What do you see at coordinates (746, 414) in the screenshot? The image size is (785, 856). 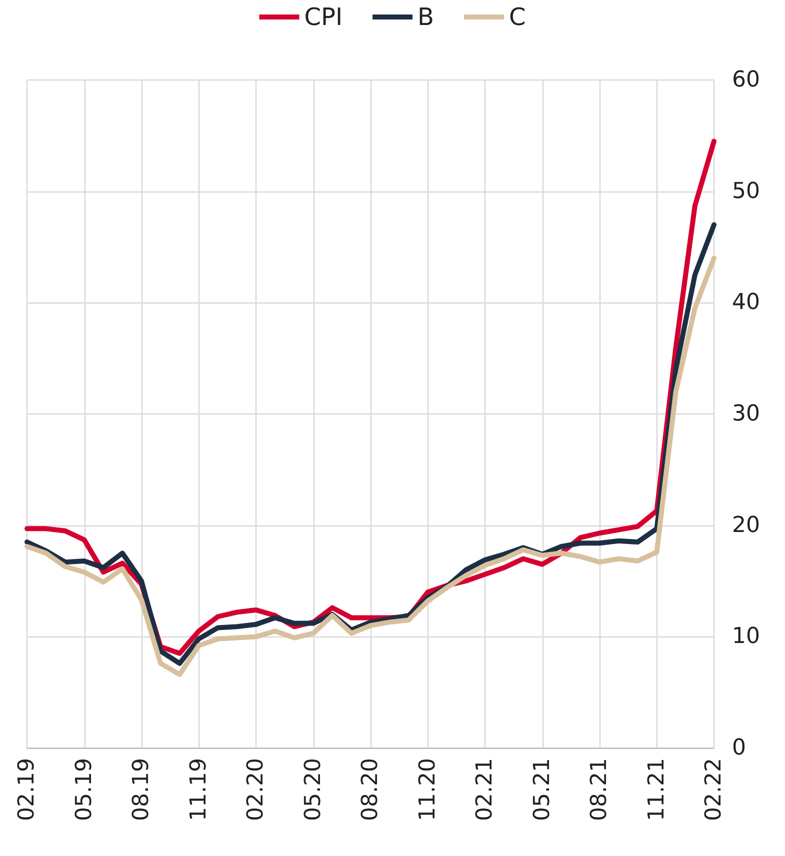 I see `y-tick-label: 30` at bounding box center [746, 414].